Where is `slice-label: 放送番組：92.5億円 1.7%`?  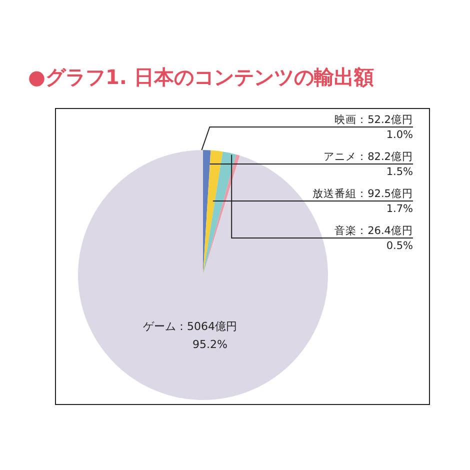 slice-label: 放送番組：92.5億円 1.7% is located at coordinates (363, 201).